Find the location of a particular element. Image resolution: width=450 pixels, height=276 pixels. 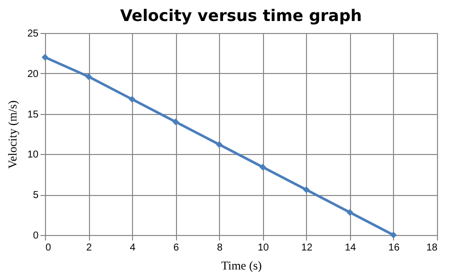

y-tick-label: 5 is located at coordinates (35, 196).